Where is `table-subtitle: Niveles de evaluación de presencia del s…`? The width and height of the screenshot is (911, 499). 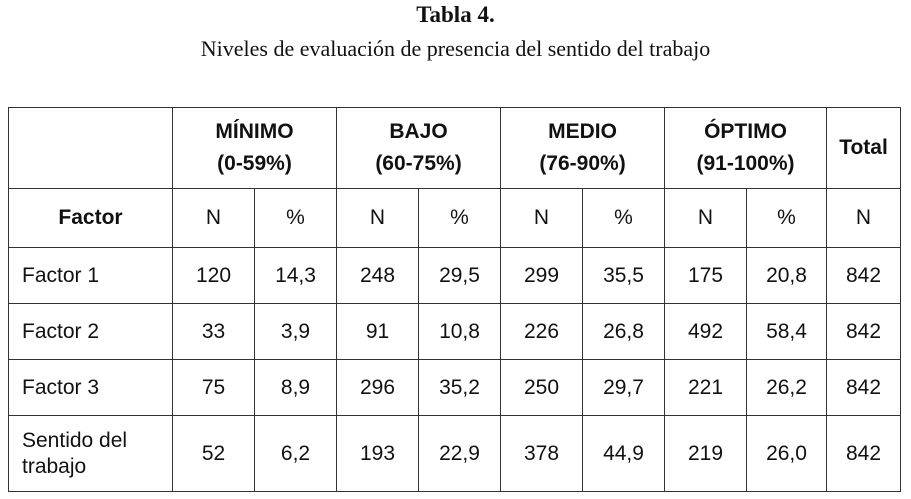
table-subtitle: Niveles de evaluación de presencia del s… is located at coordinates (455, 48).